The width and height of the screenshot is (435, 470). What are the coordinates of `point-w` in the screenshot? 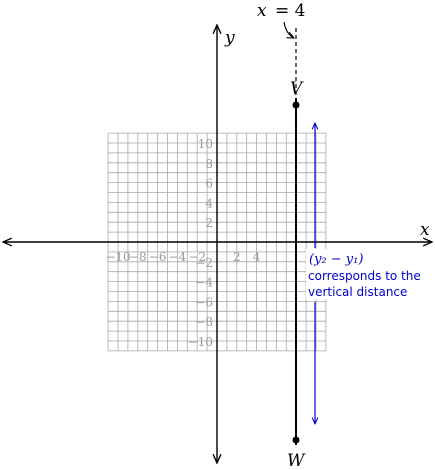 It's located at (296, 440).